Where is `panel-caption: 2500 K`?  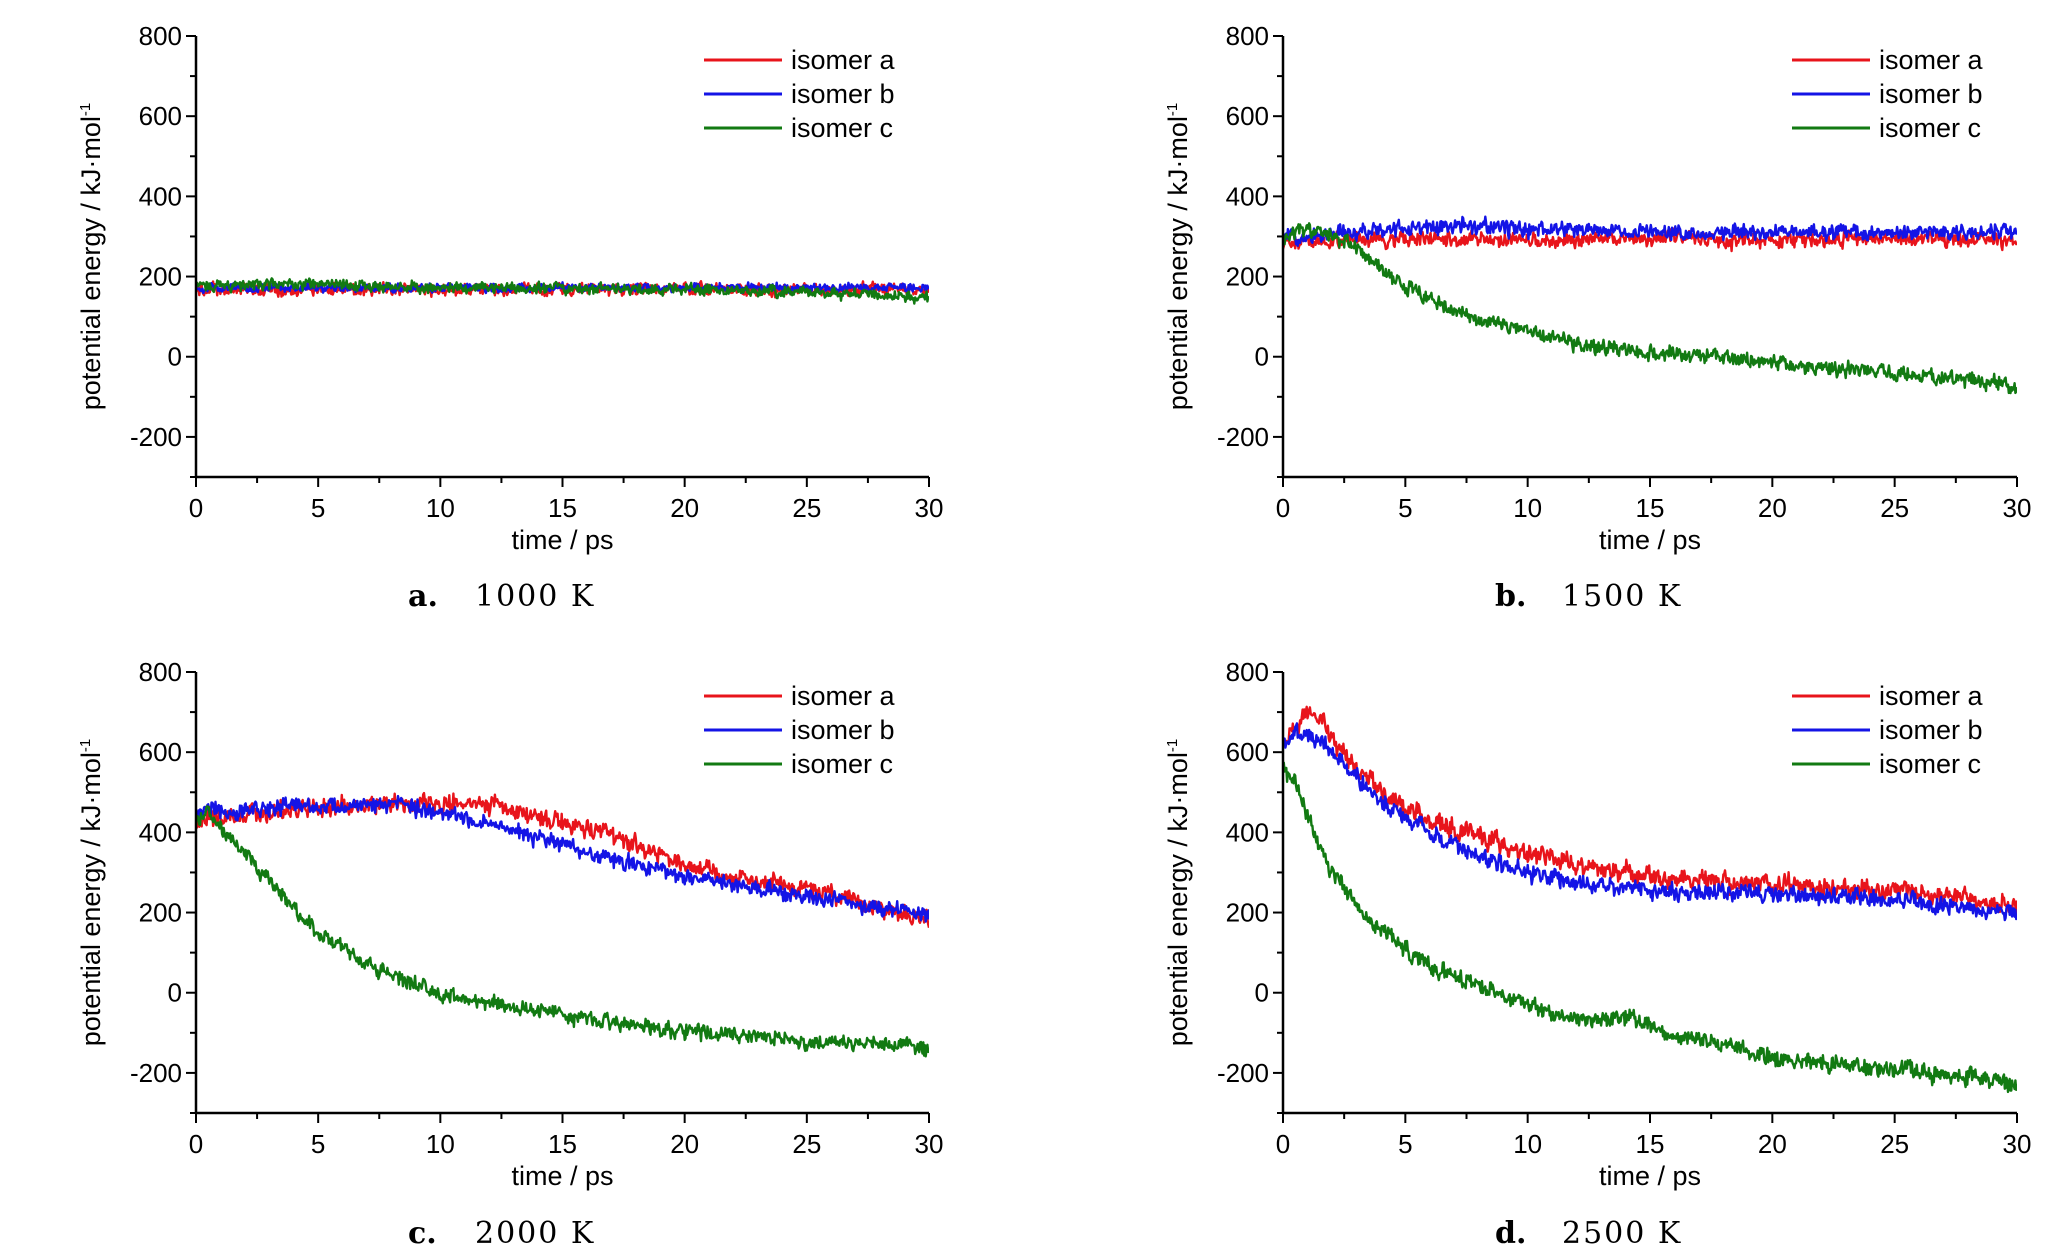 panel-caption: 2500 K is located at coordinates (1622, 1233).